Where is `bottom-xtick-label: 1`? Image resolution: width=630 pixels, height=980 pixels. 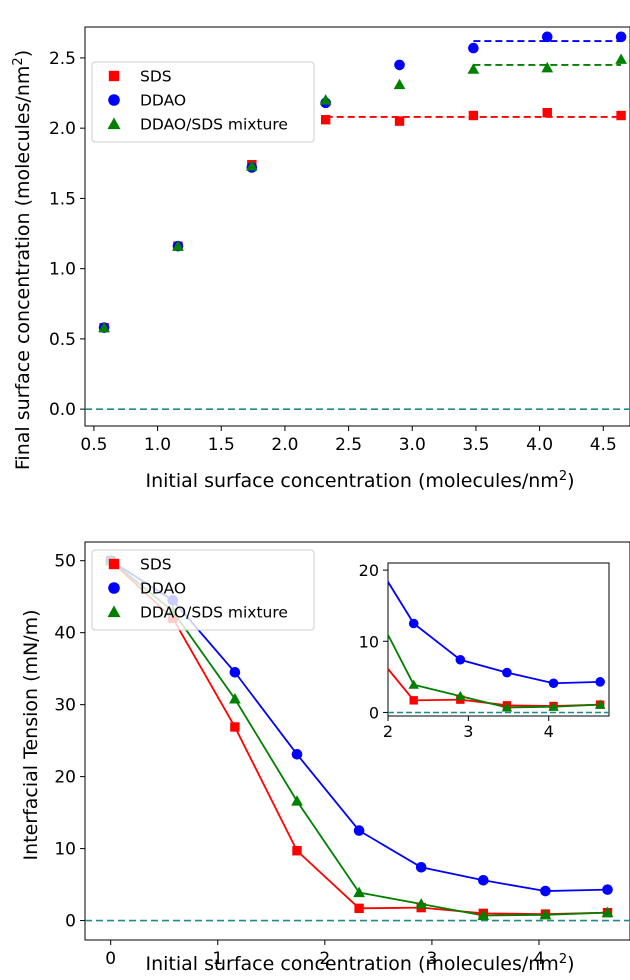 bottom-xtick-label: 1 is located at coordinates (217, 959).